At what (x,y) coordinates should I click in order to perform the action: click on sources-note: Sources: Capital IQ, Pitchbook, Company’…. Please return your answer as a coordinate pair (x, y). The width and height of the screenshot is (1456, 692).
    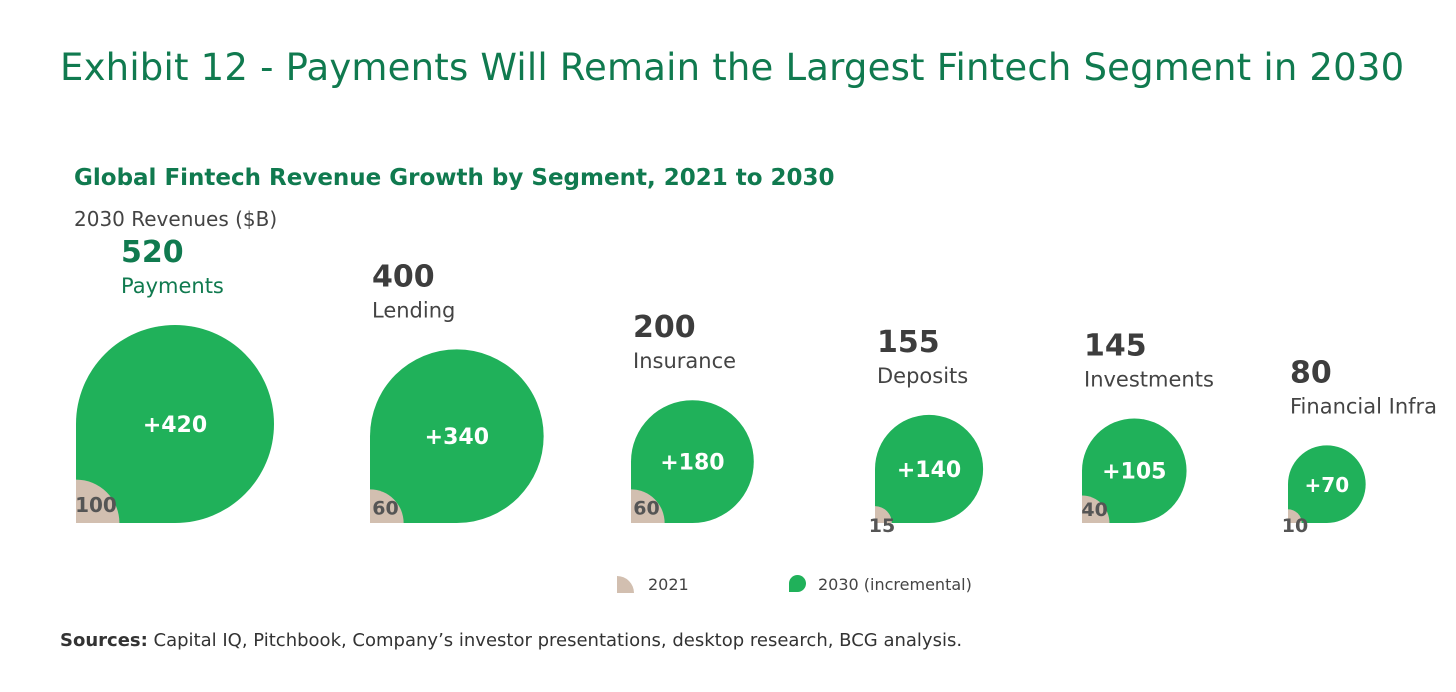
    Looking at the image, I should click on (511, 640).